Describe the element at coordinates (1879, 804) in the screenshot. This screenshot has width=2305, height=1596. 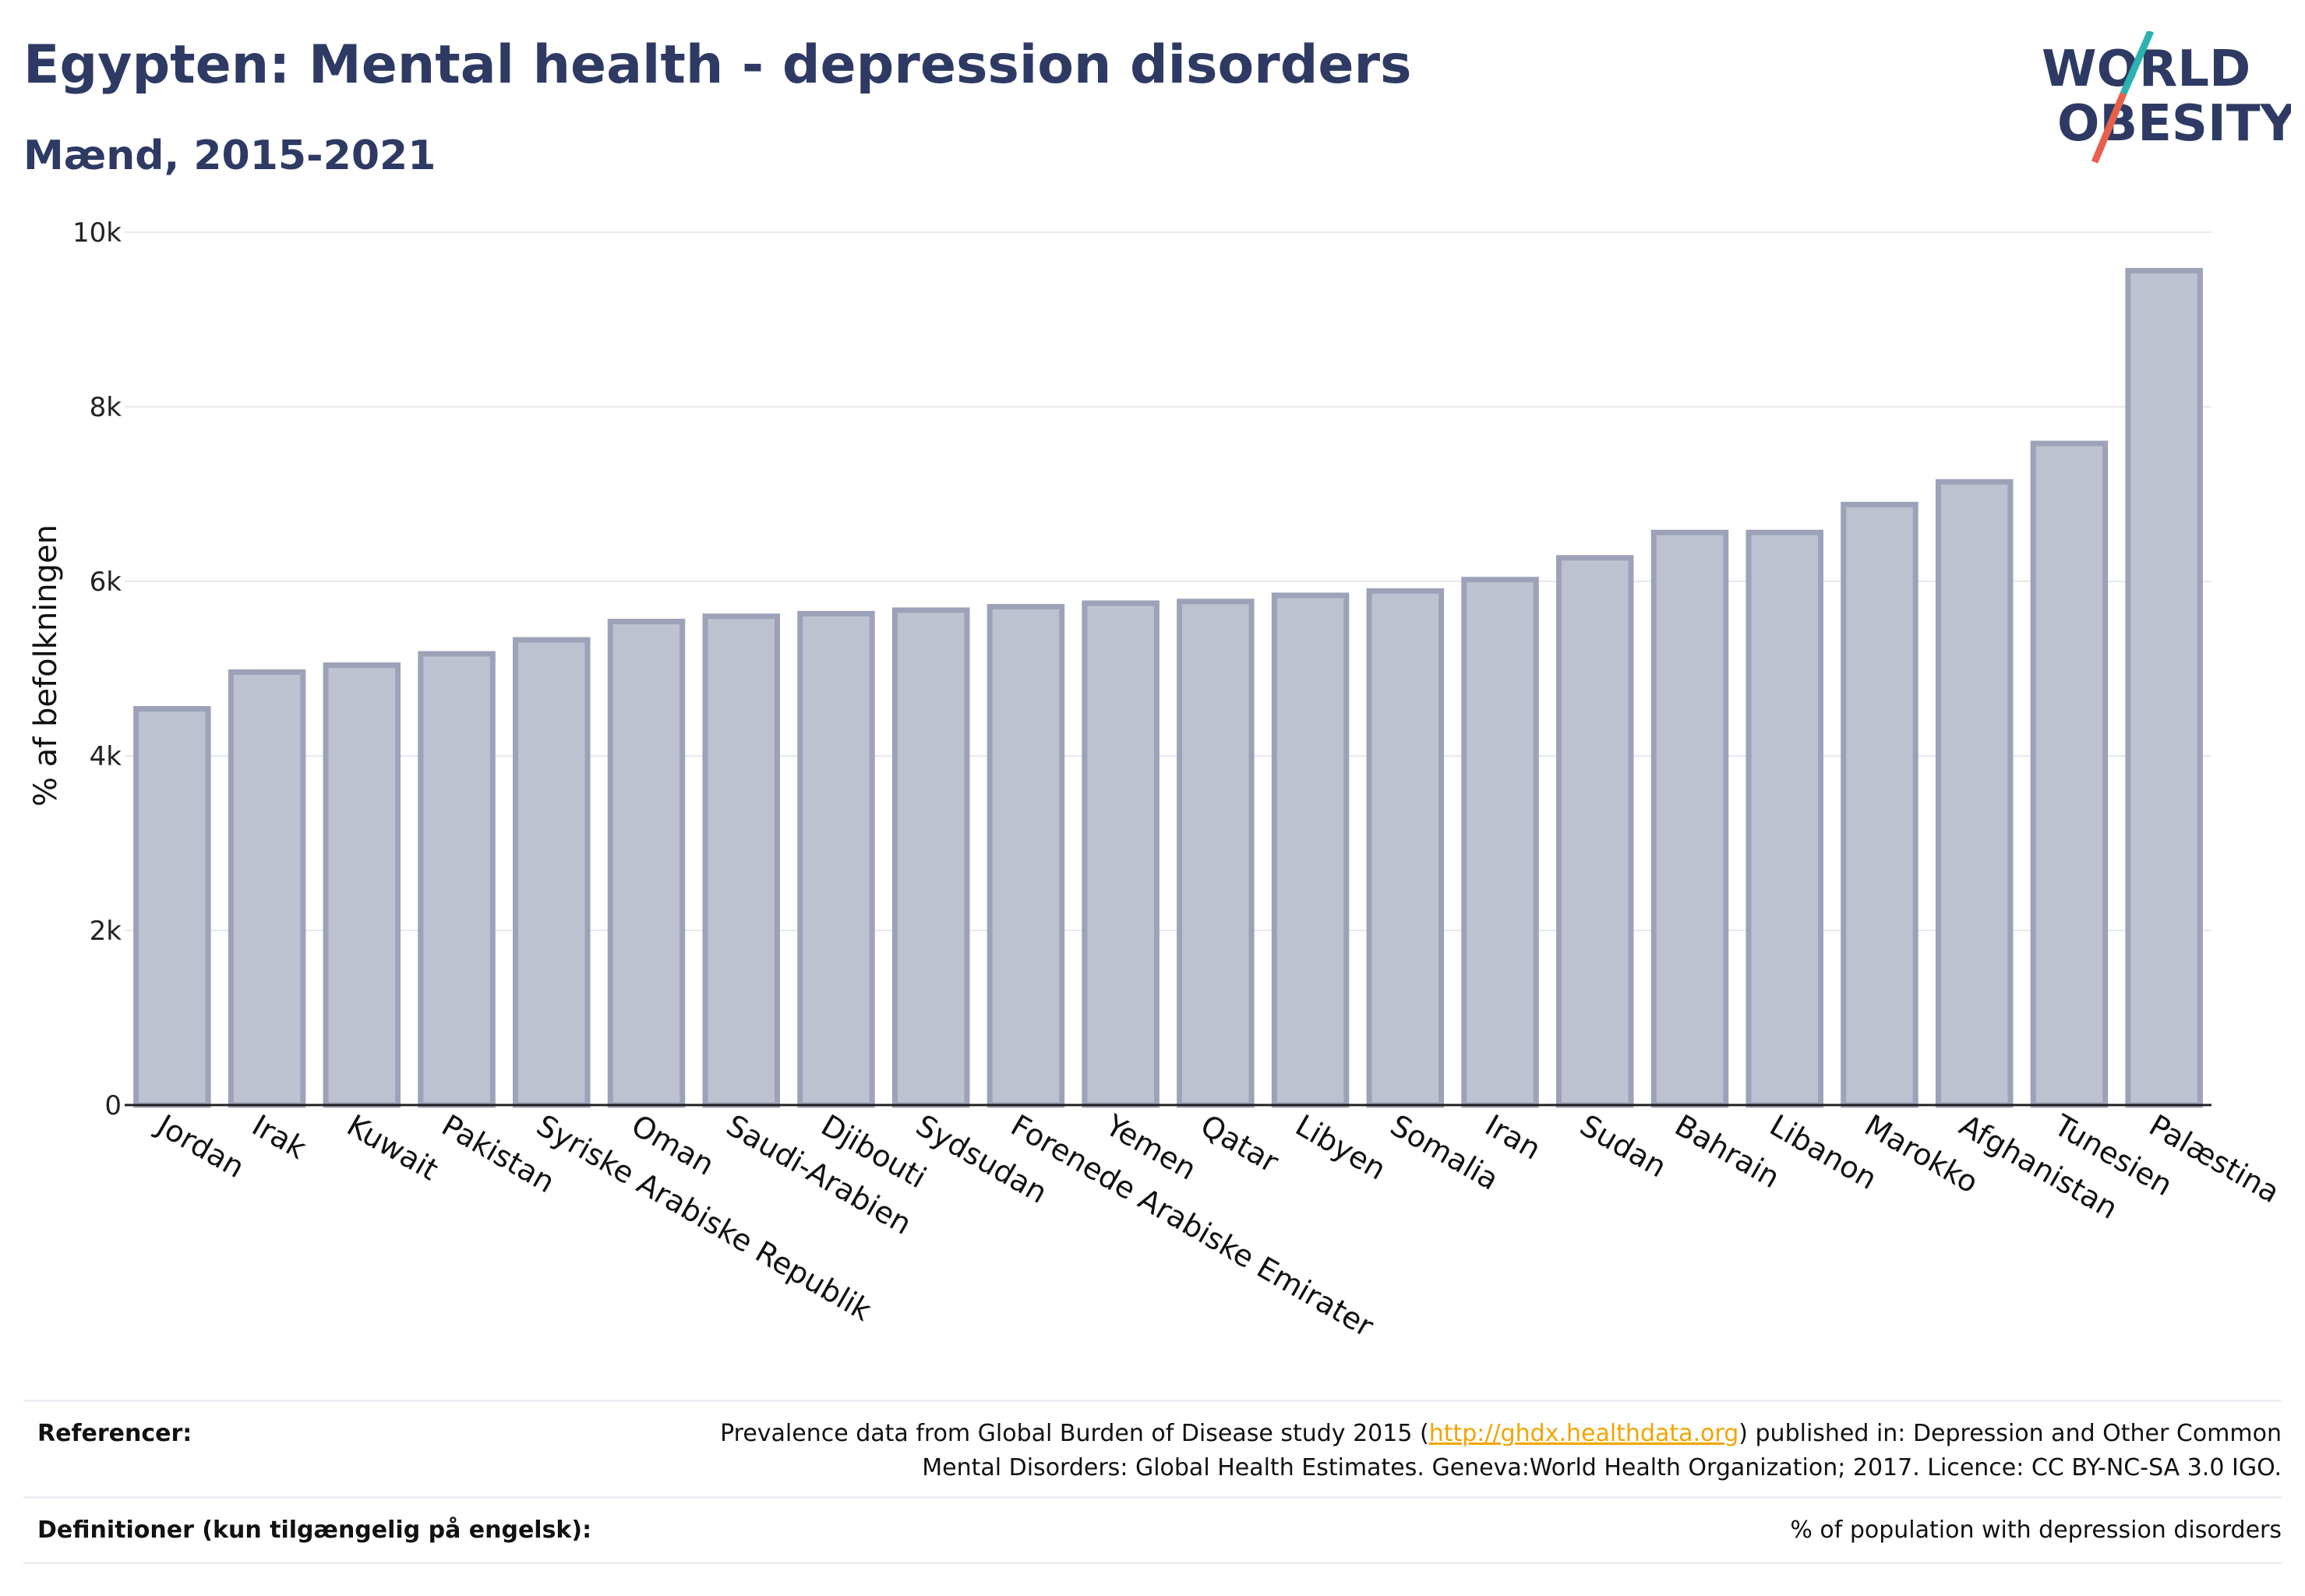
I see `bar-marokko` at that location.